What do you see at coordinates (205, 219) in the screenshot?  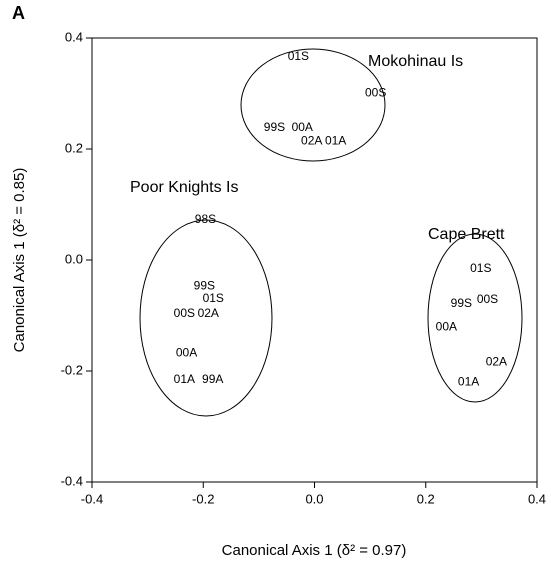 I see `point-label: 98S` at bounding box center [205, 219].